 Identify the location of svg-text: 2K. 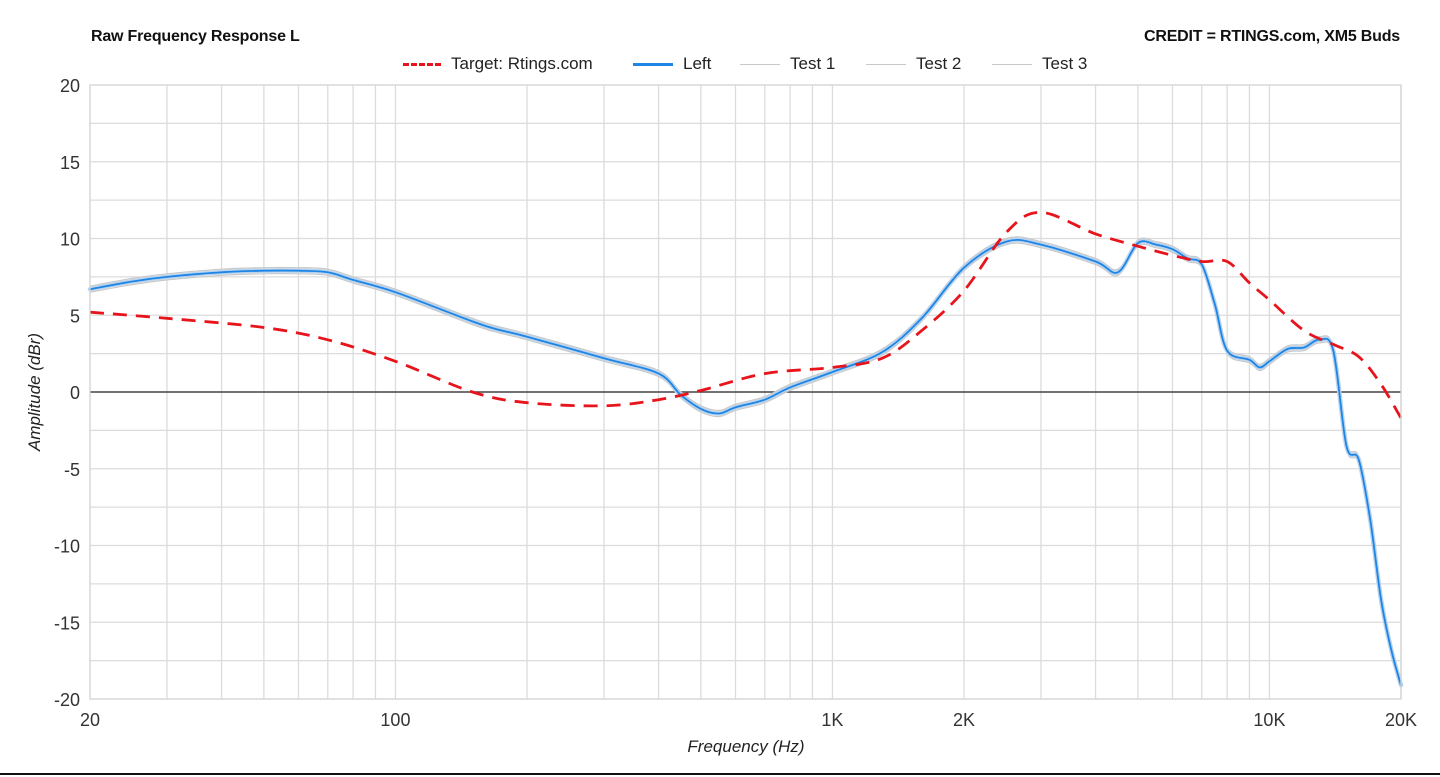
(964, 720).